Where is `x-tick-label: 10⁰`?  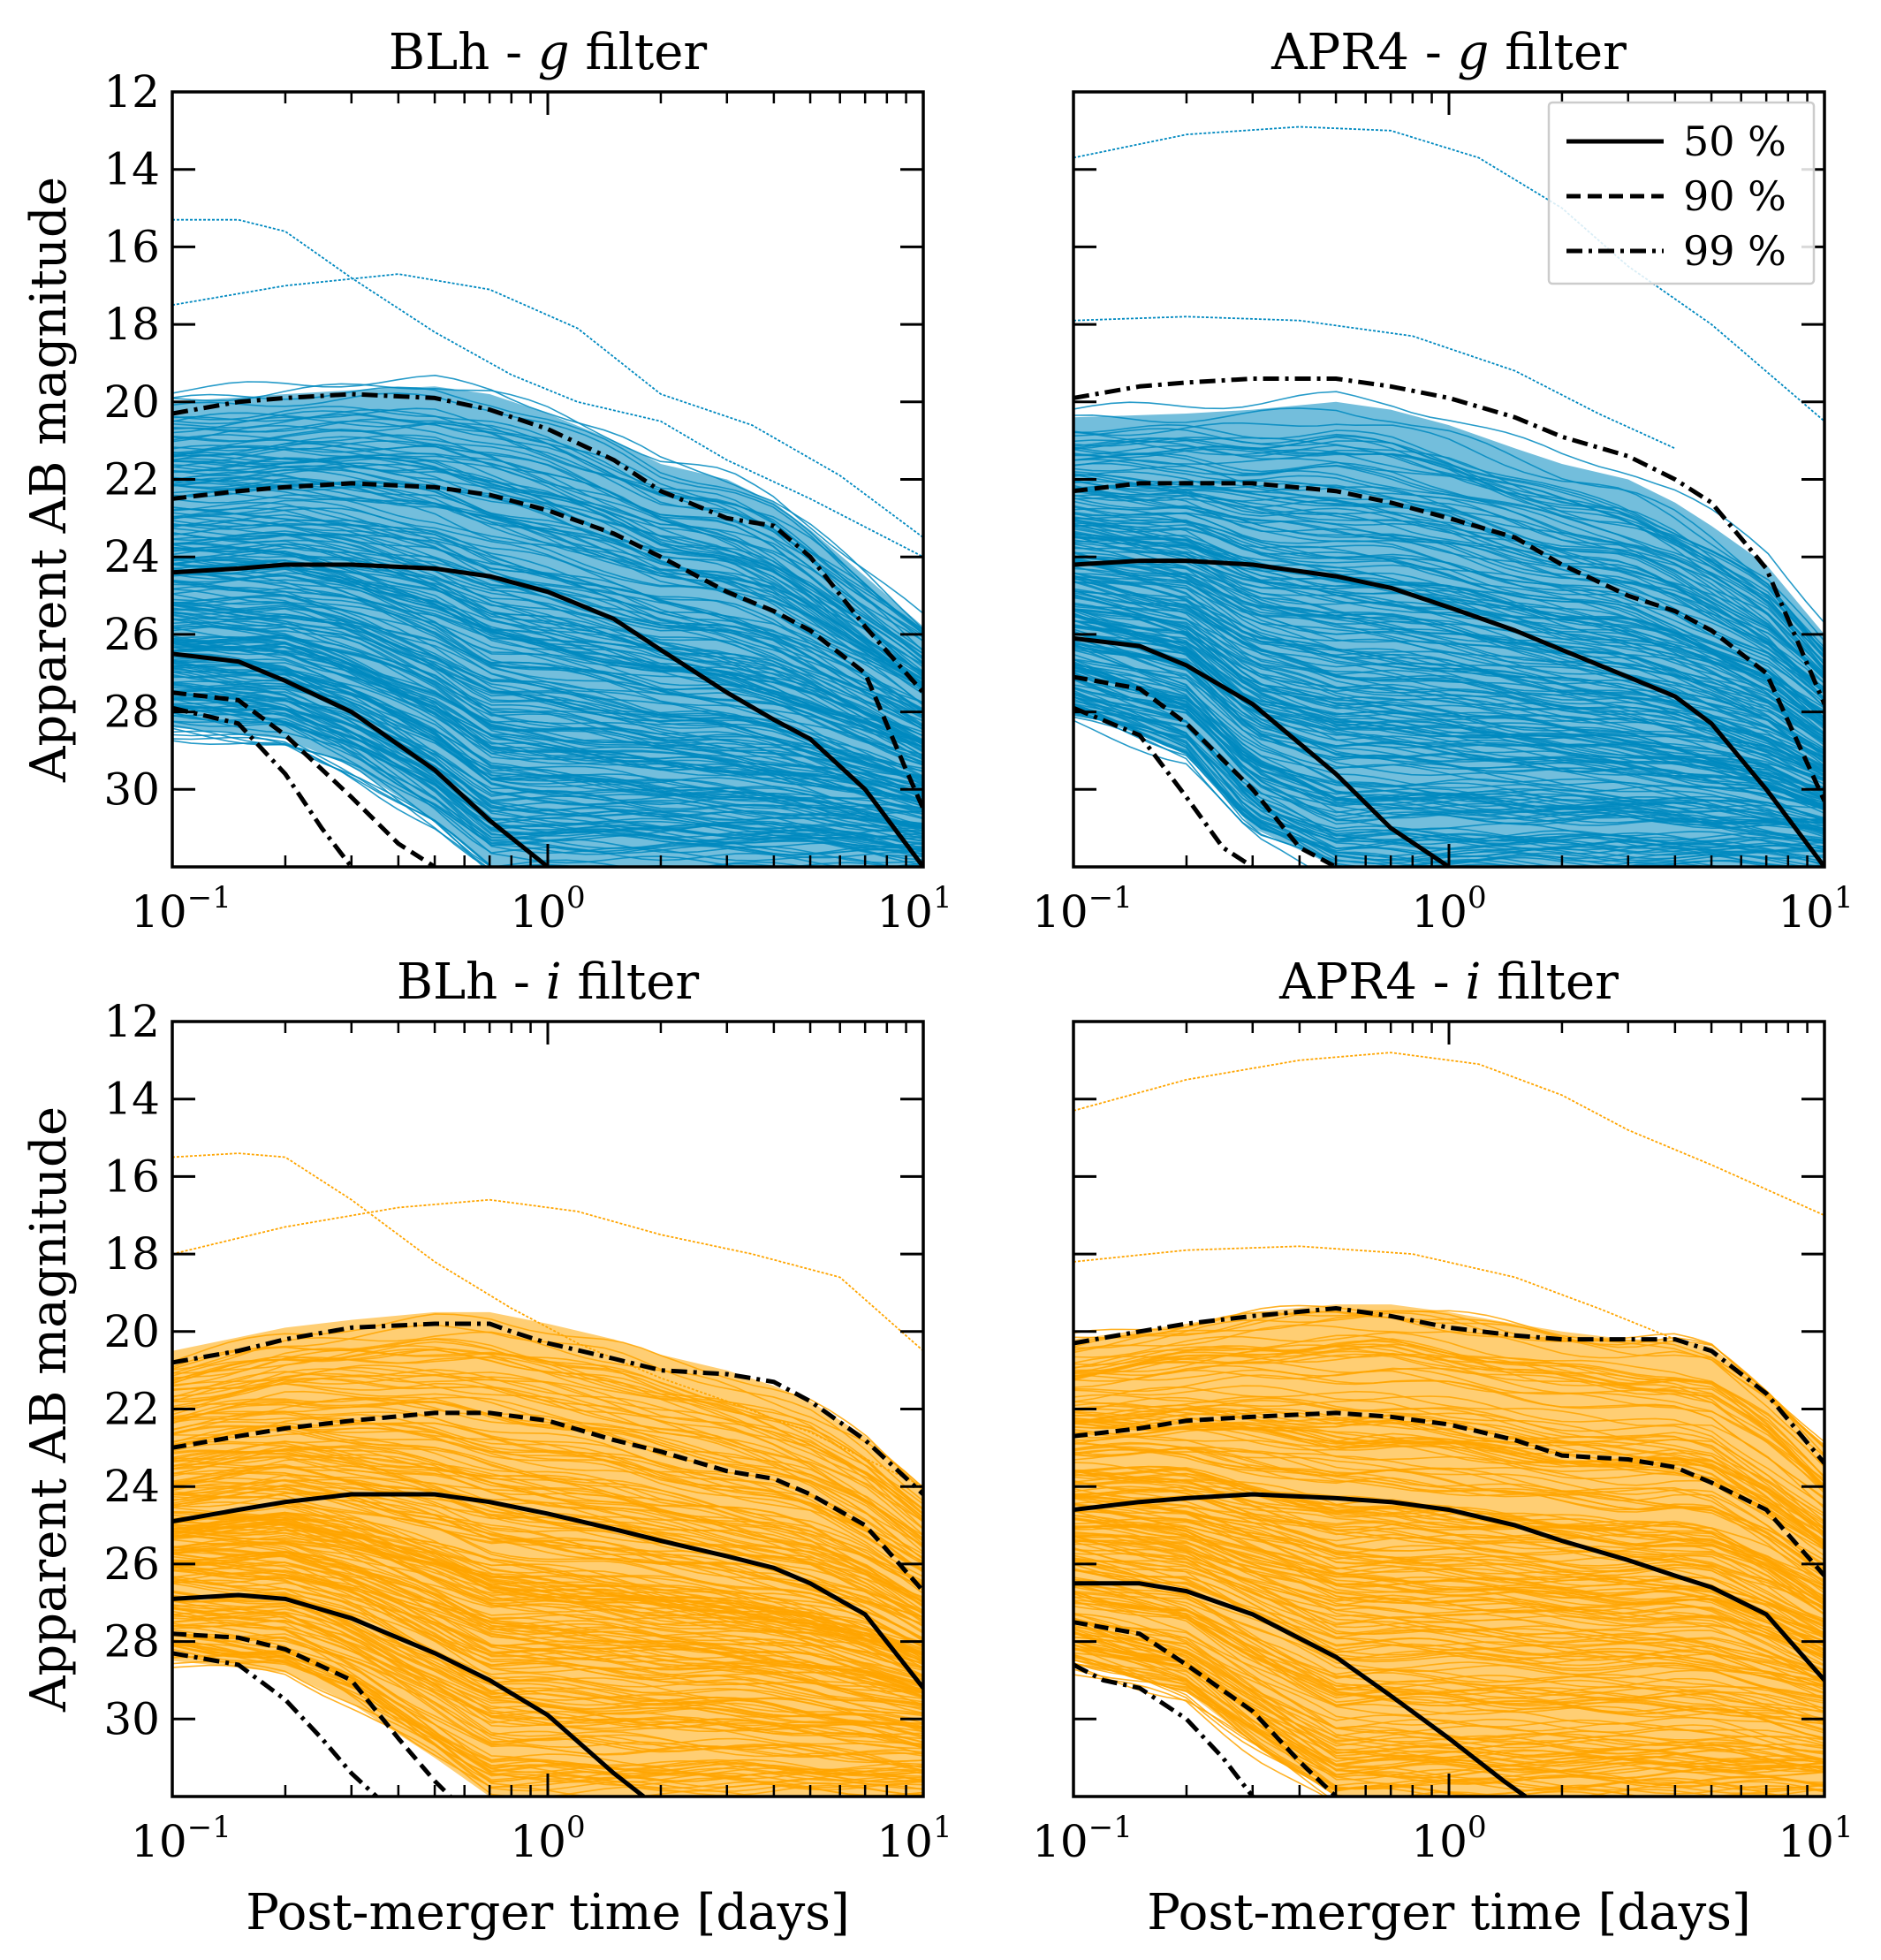
x-tick-label: 10⁰ is located at coordinates (547, 909).